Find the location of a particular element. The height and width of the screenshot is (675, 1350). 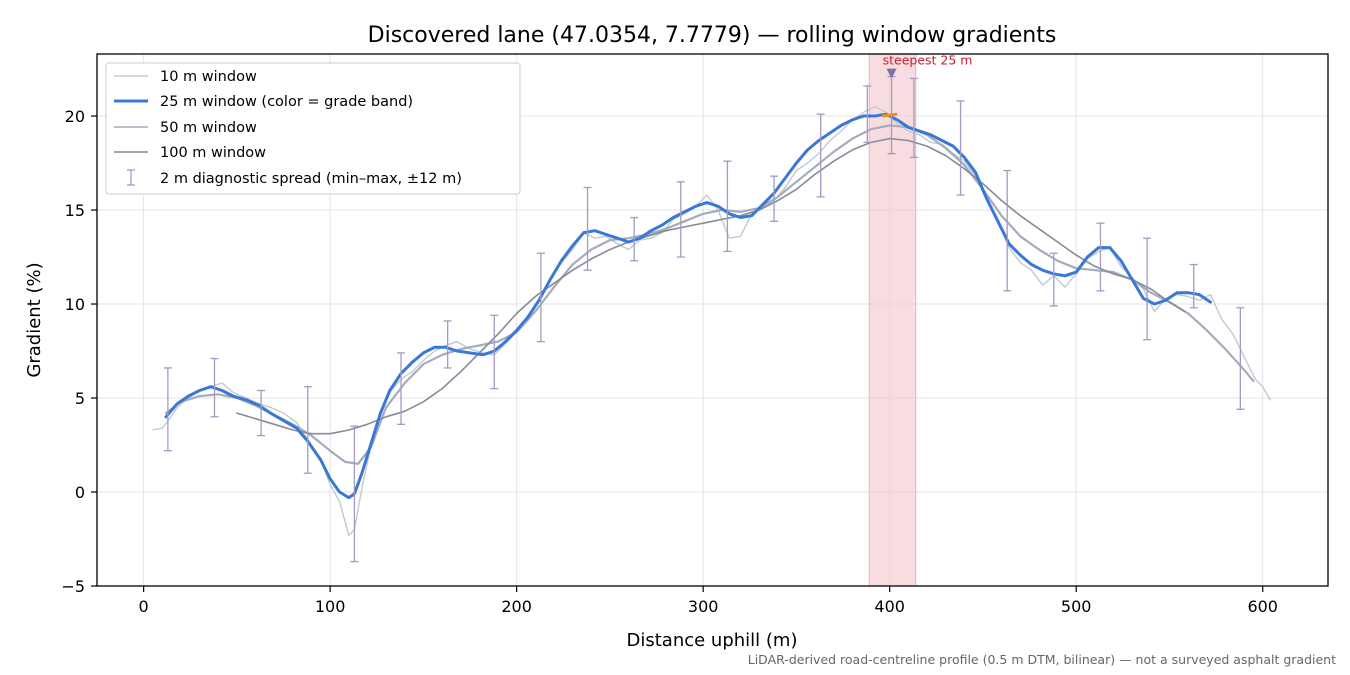

legend-label-50m: 50 m window is located at coordinates (208, 128).